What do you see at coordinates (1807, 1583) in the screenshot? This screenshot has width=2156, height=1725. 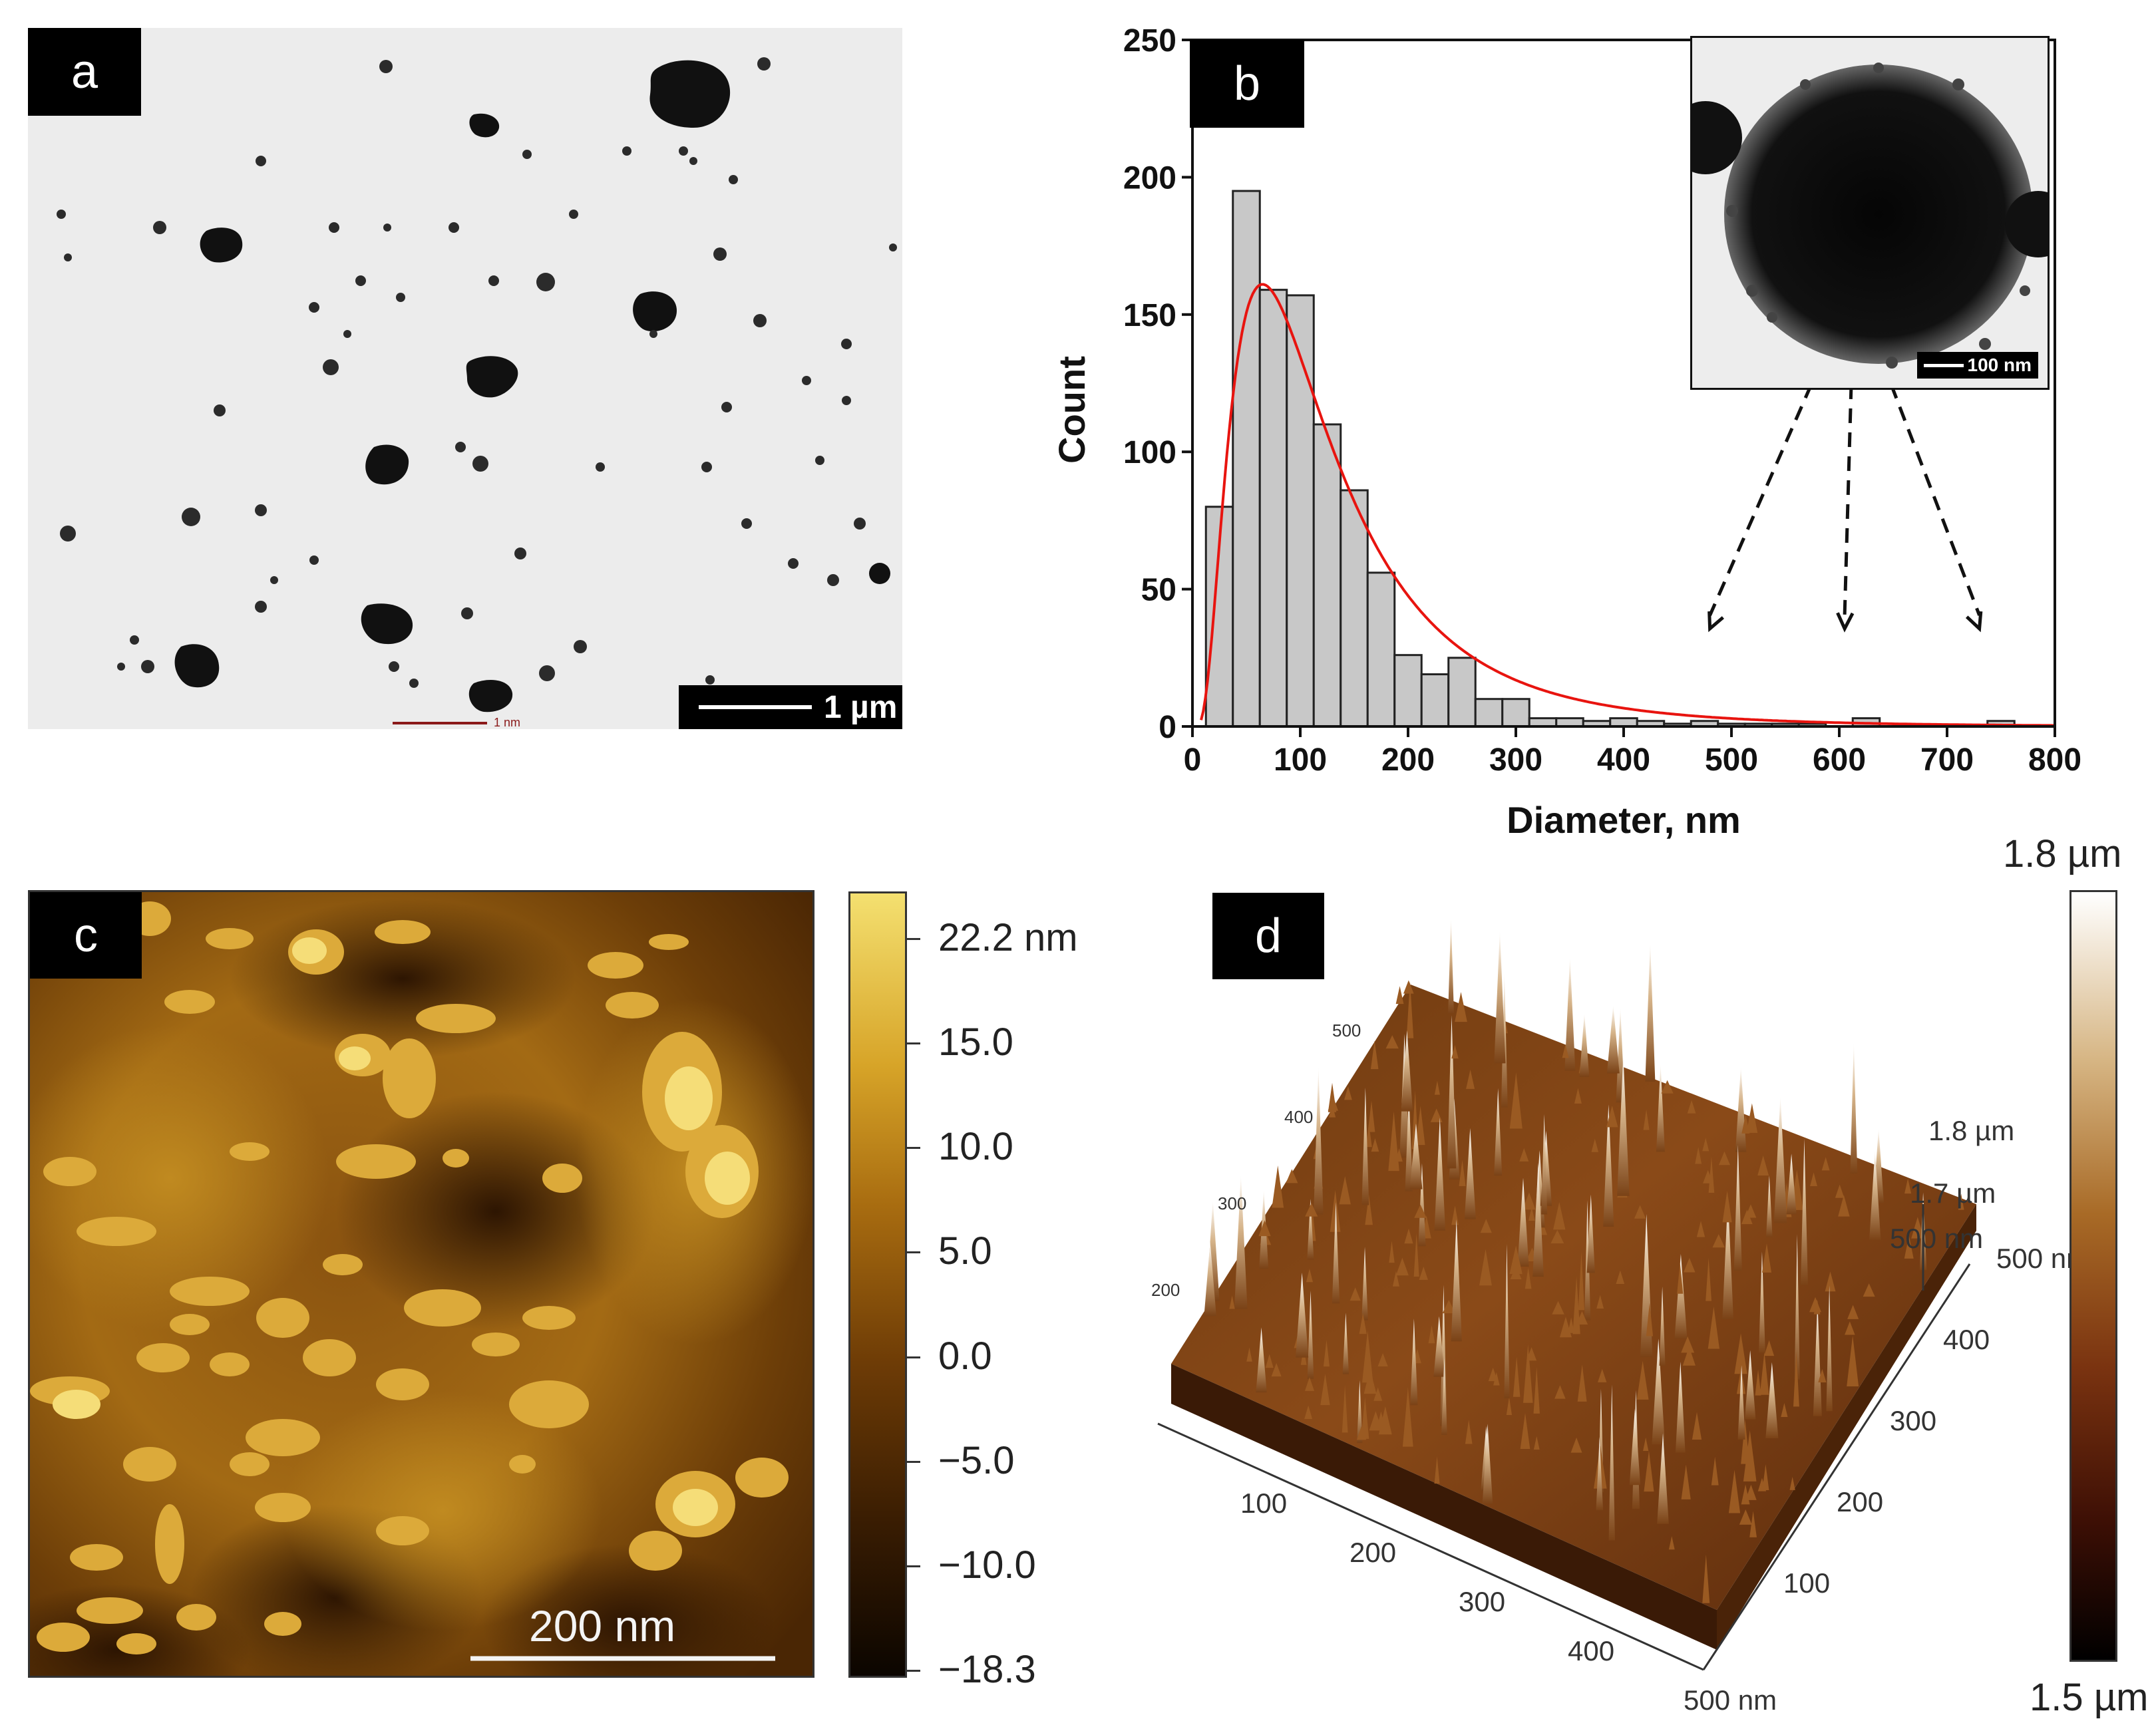 I see `y-axis-tick-label: 100` at bounding box center [1807, 1583].